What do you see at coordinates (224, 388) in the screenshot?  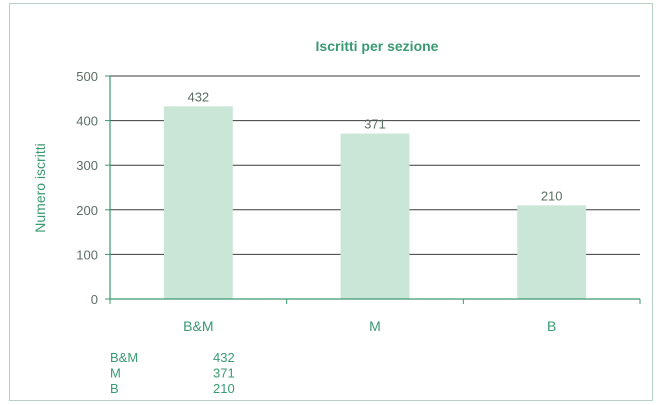 I see `table-row-value: 210` at bounding box center [224, 388].